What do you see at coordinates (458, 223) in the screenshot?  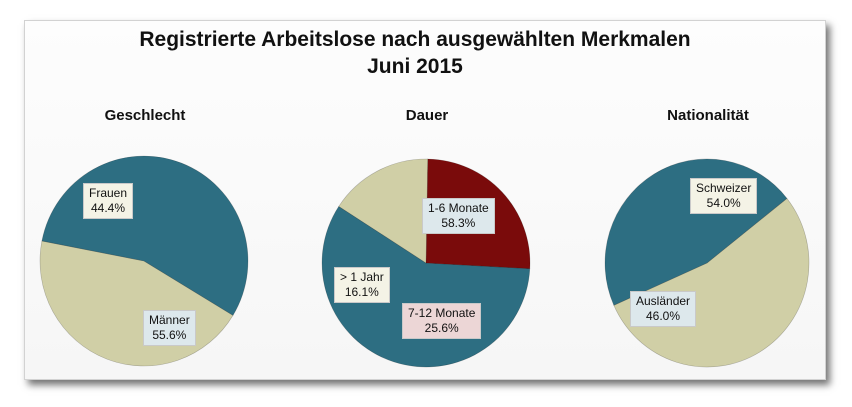 I see `slice-label-1-6-monate-value: 58.3%` at bounding box center [458, 223].